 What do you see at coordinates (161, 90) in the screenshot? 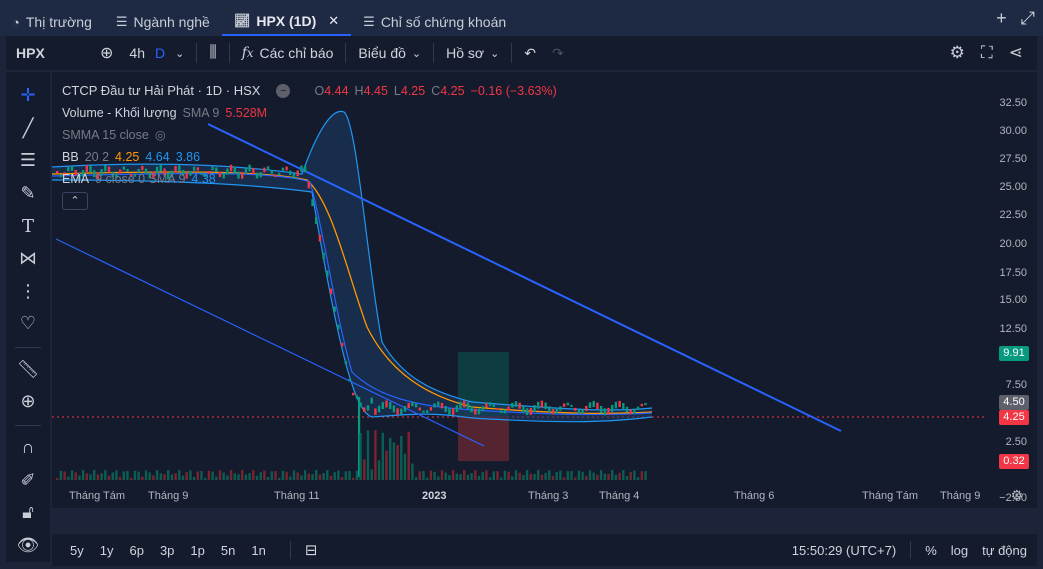
I see `legend-title: CTCP Đầu tư Hải Phát · 1D · HSX` at bounding box center [161, 90].